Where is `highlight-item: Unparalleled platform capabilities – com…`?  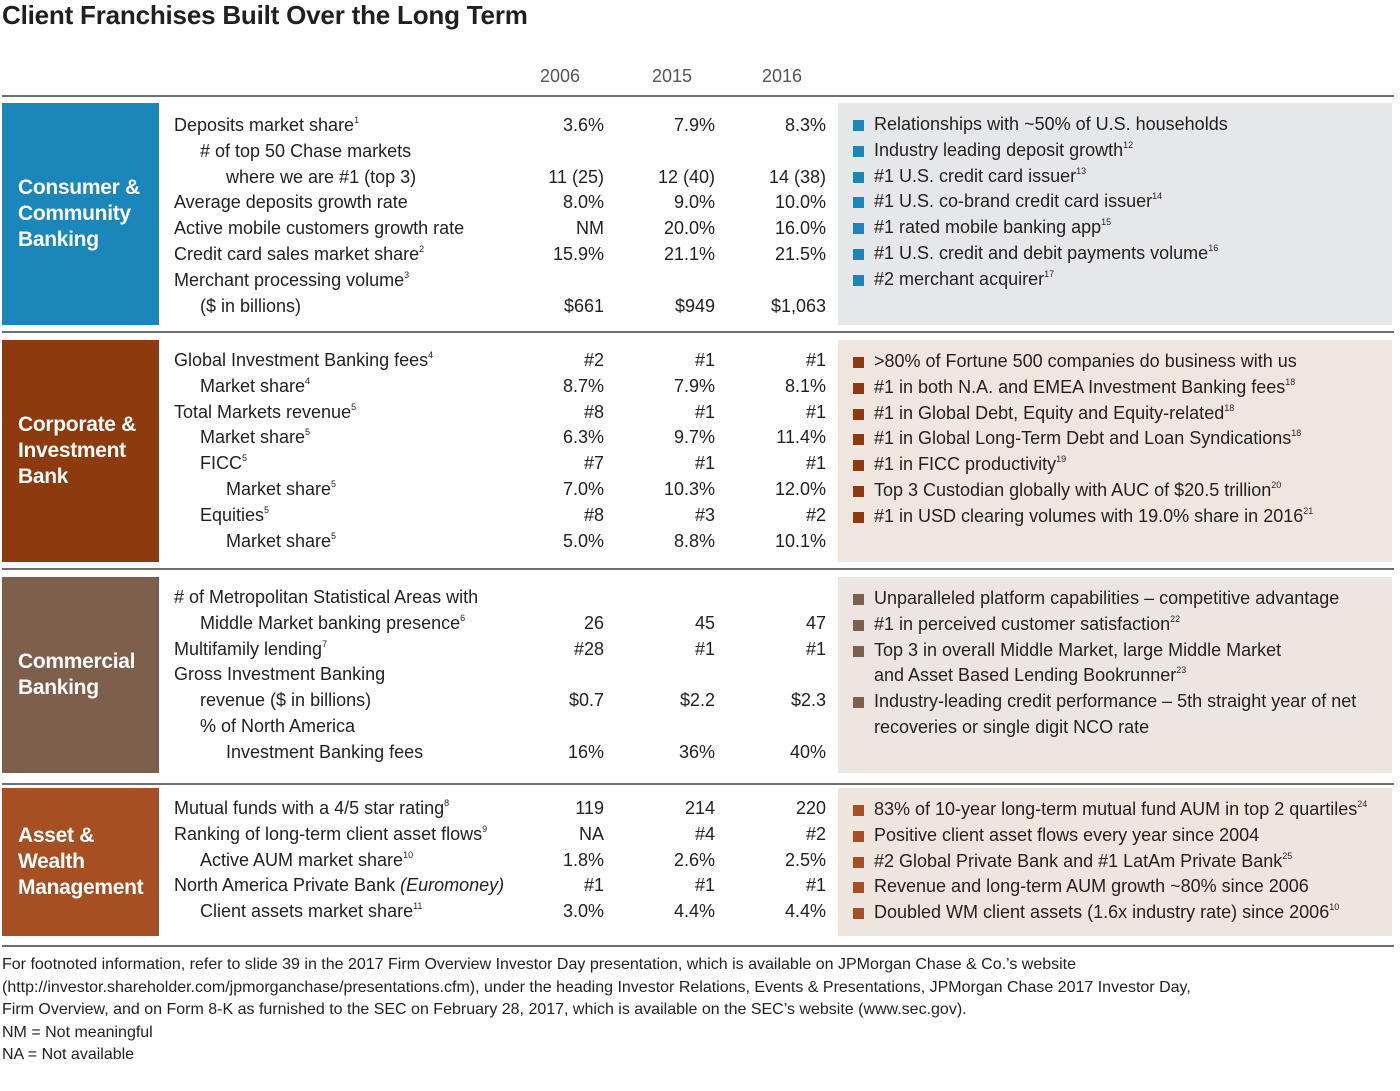 highlight-item: Unparalleled platform capabilities – com… is located at coordinates (1115, 599).